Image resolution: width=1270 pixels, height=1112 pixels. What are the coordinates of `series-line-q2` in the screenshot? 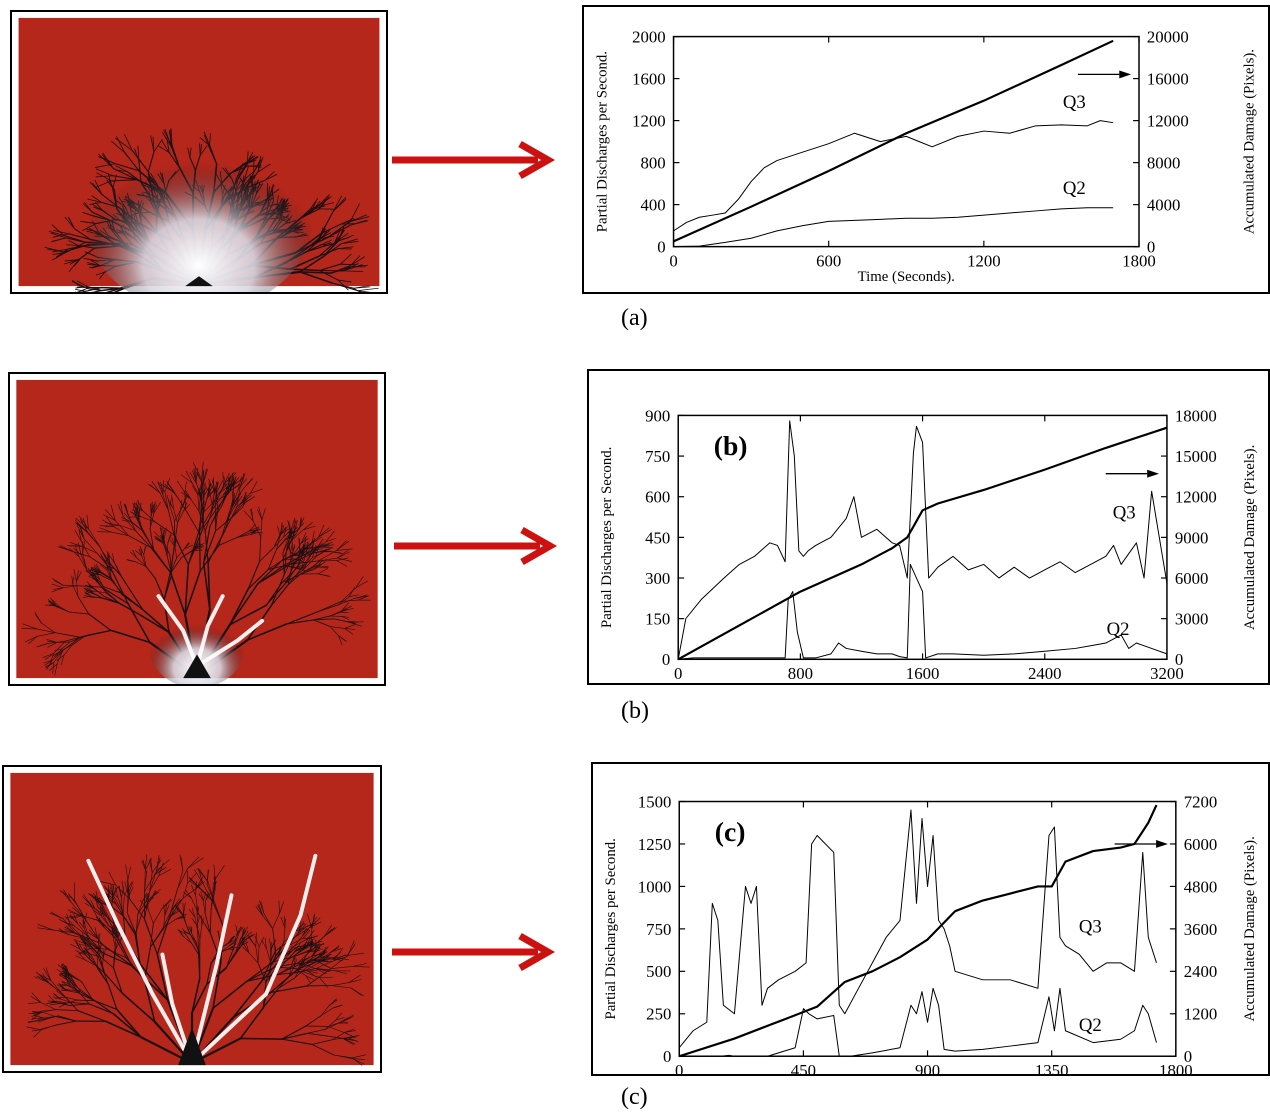 It's located at (923, 611).